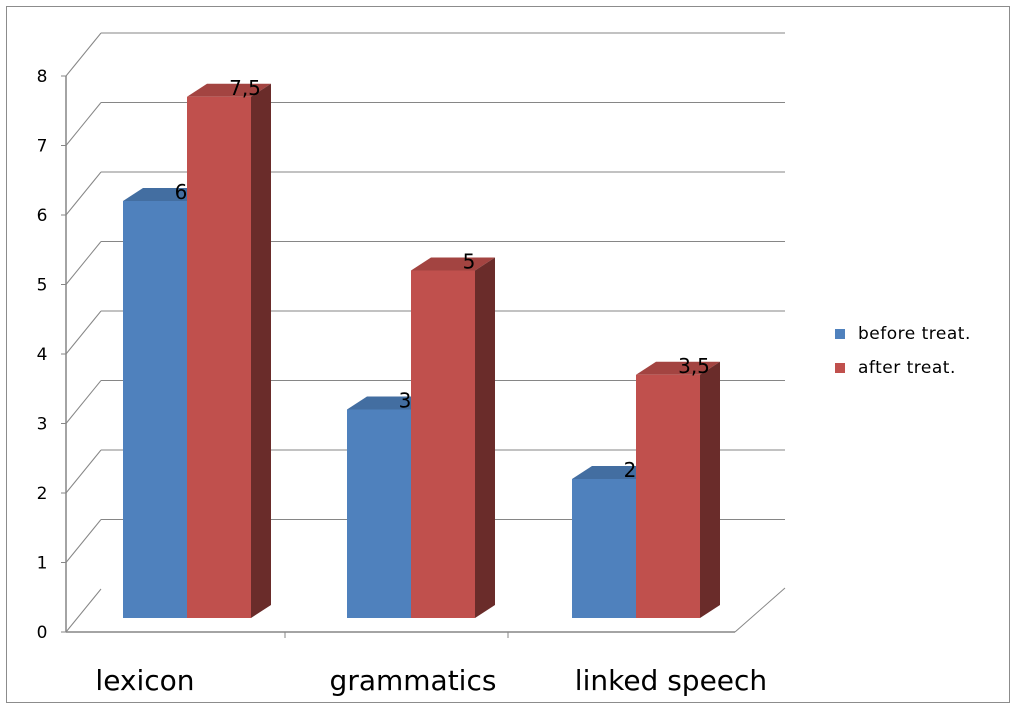  What do you see at coordinates (413, 680) in the screenshot?
I see `category-label: grammatics` at bounding box center [413, 680].